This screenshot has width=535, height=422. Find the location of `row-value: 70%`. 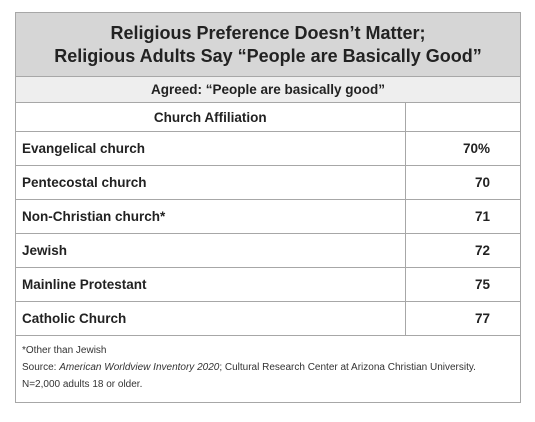

row-value: 70% is located at coordinates (462, 148).